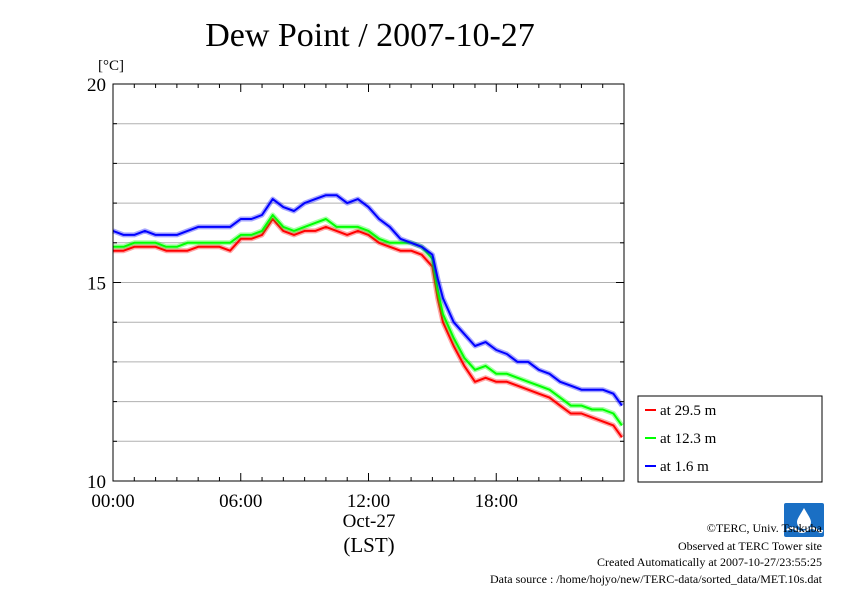 Image resolution: width=842 pixels, height=595 pixels. What do you see at coordinates (496, 501) in the screenshot?
I see `x-tick-label: 18:00` at bounding box center [496, 501].